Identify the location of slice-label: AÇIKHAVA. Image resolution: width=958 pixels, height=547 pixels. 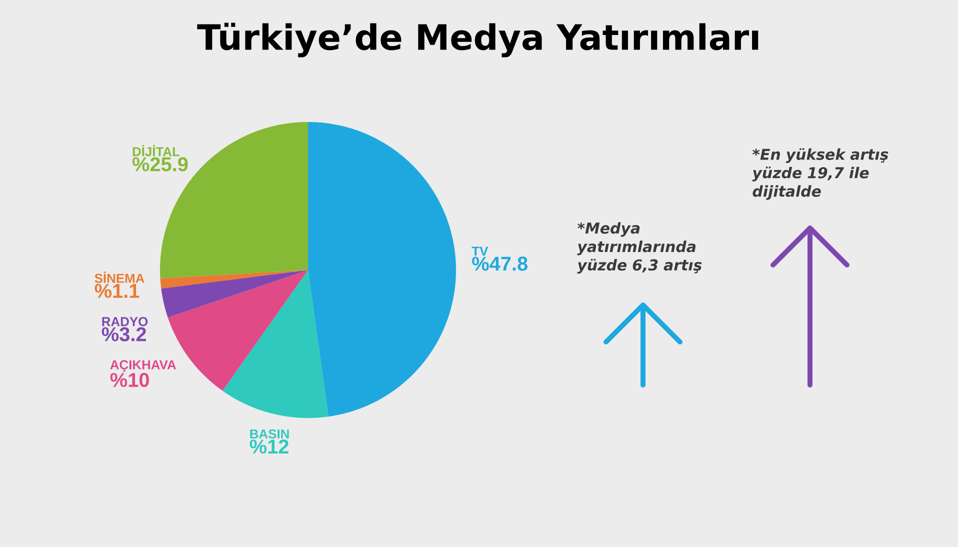
(143, 366).